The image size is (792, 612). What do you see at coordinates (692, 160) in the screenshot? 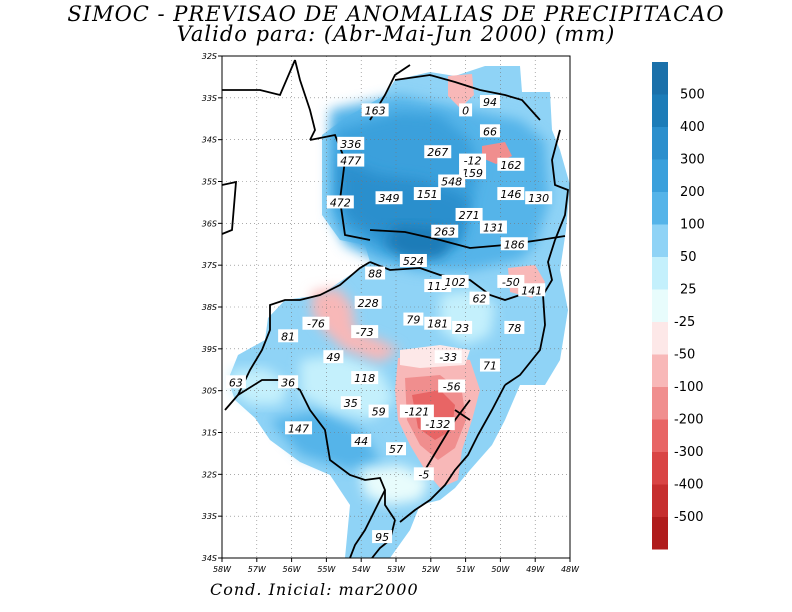
I see `legend-label: 300` at bounding box center [692, 160].